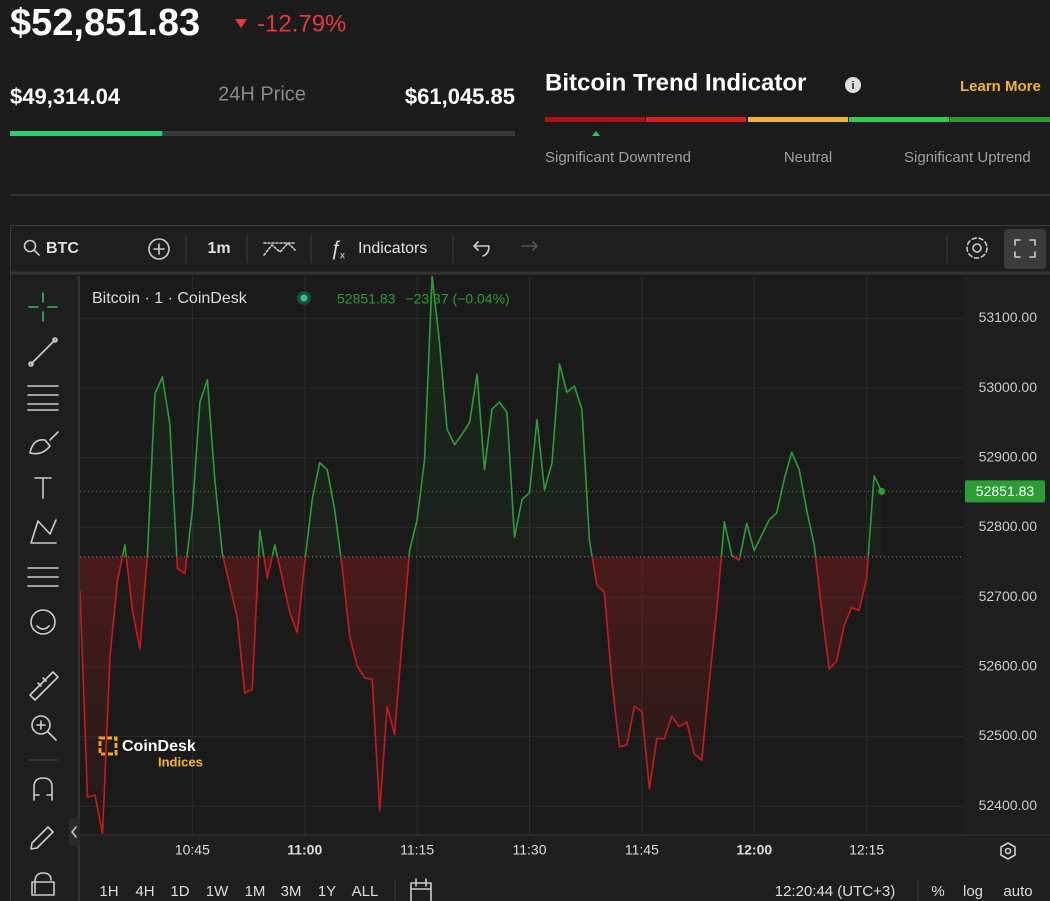  I want to click on price-tag-label: 52851.83, so click(1005, 491).